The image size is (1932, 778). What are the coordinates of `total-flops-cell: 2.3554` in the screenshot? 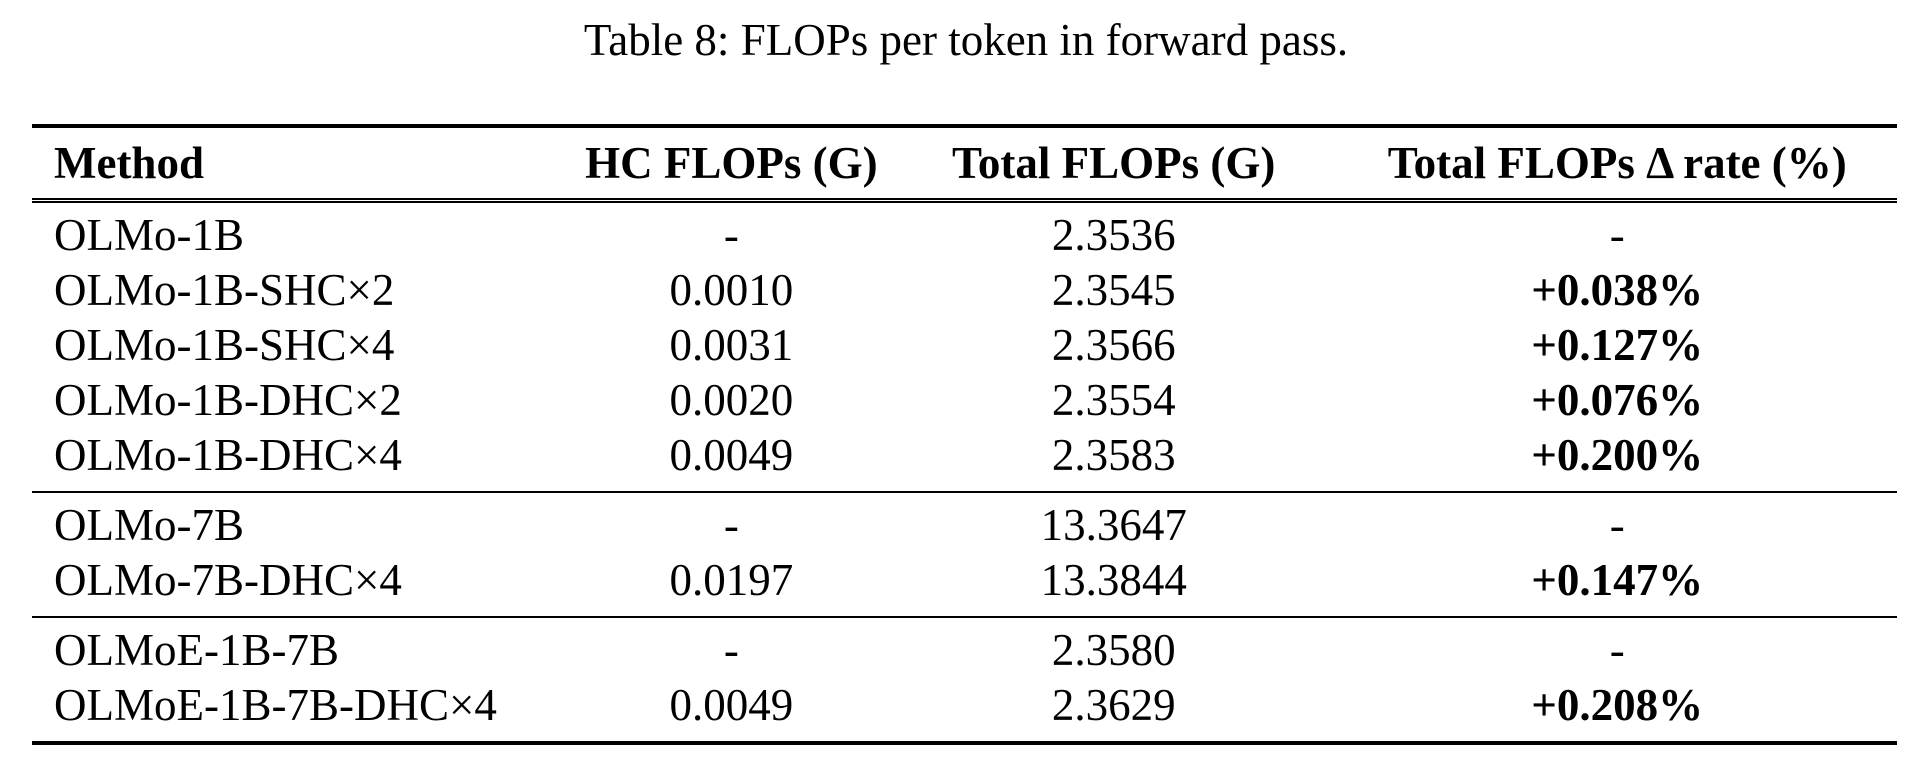 It's located at (1113, 400).